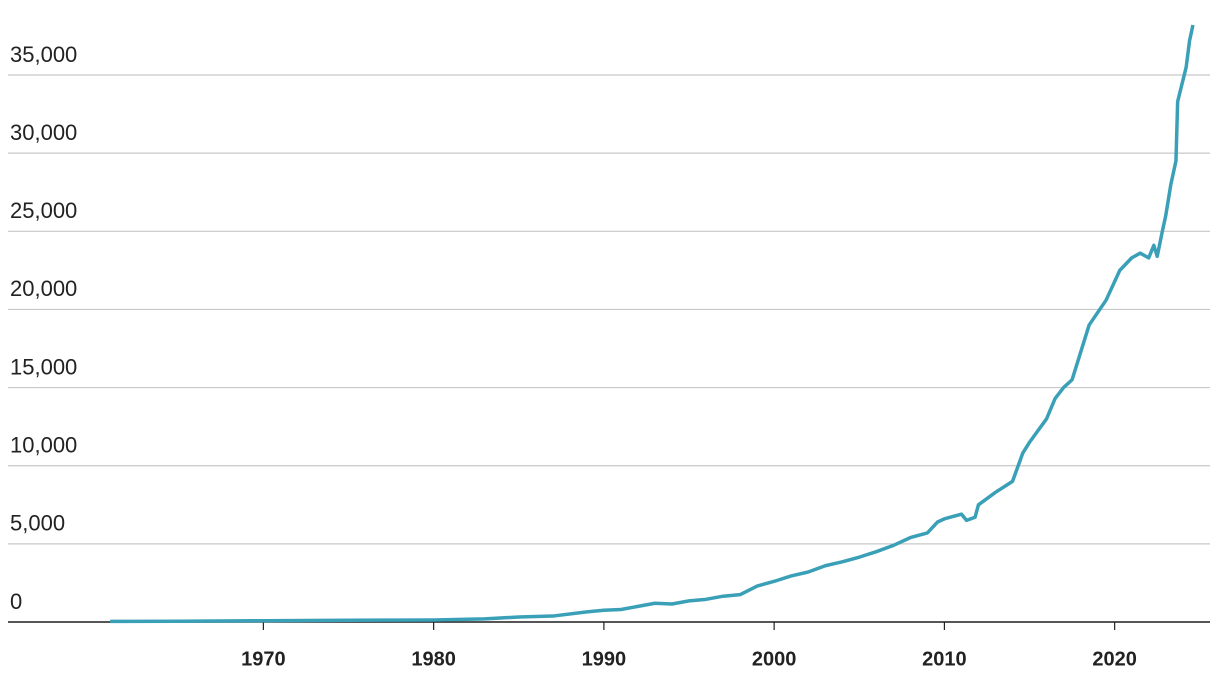 This screenshot has height=680, width=1220. What do you see at coordinates (16, 601) in the screenshot?
I see `y-tick-label: 0` at bounding box center [16, 601].